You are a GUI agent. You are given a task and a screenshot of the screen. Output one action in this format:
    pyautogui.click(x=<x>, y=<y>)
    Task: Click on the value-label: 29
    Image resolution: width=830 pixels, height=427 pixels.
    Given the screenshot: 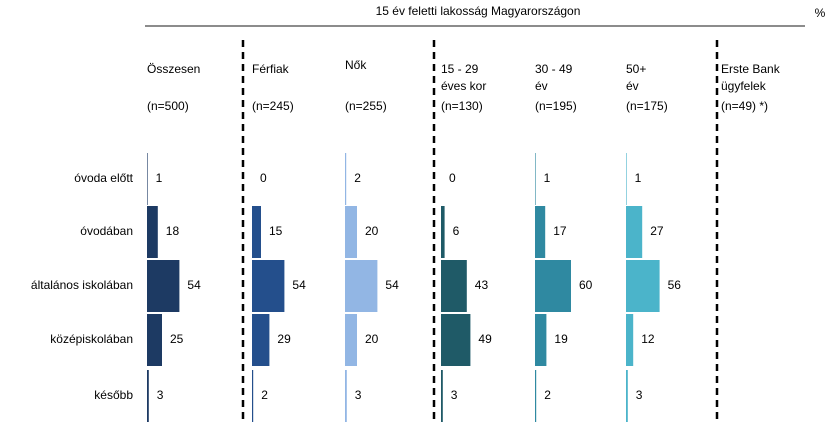 What is the action you would take?
    pyautogui.click(x=284, y=339)
    